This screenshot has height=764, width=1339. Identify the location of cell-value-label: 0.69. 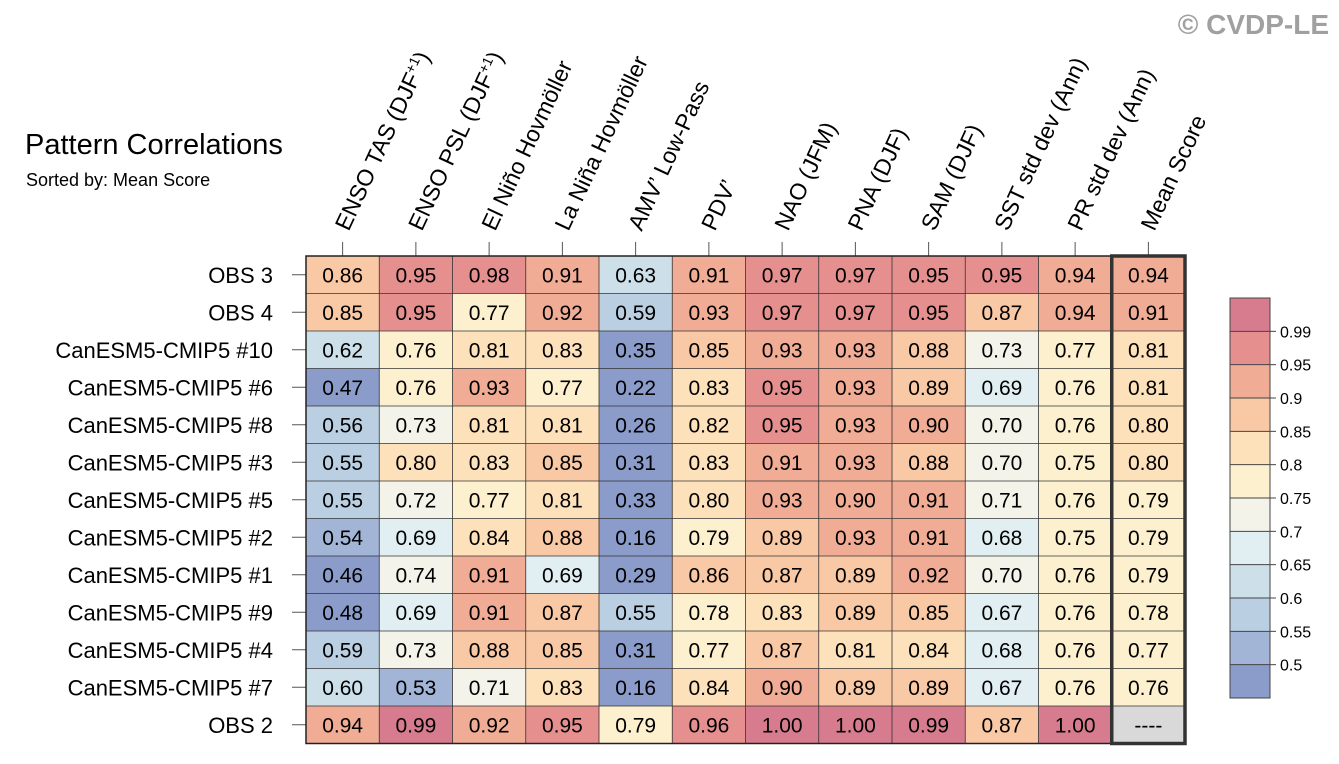
(415, 538).